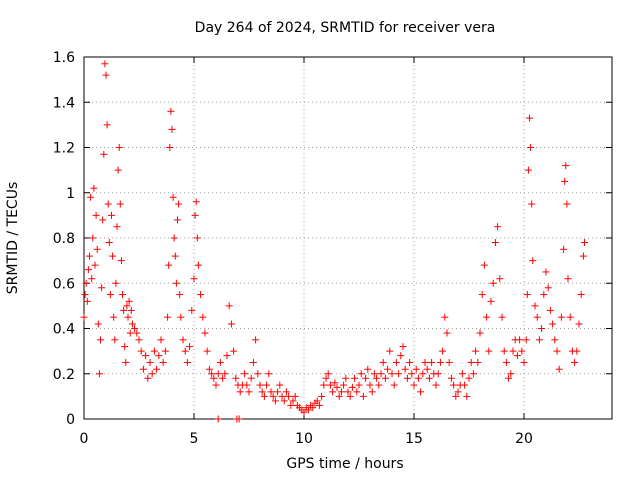 The height and width of the screenshot is (480, 640). Describe the element at coordinates (344, 464) in the screenshot. I see `x-axis-label: GPS time / hours` at that location.